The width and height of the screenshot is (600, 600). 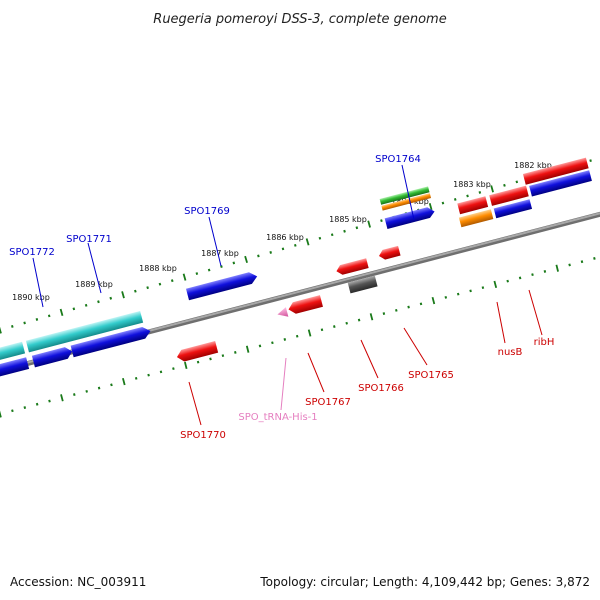 I want to click on label-ribh: ribH, so click(x=544, y=342).